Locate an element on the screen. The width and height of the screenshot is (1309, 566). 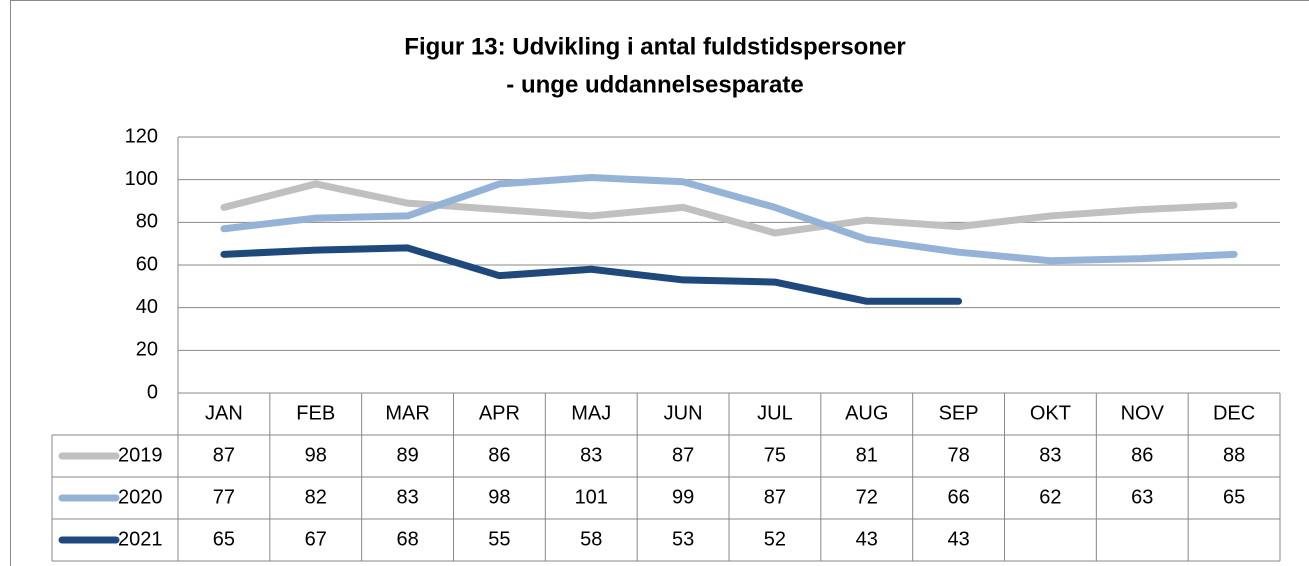
table-value: 55 is located at coordinates (499, 539).